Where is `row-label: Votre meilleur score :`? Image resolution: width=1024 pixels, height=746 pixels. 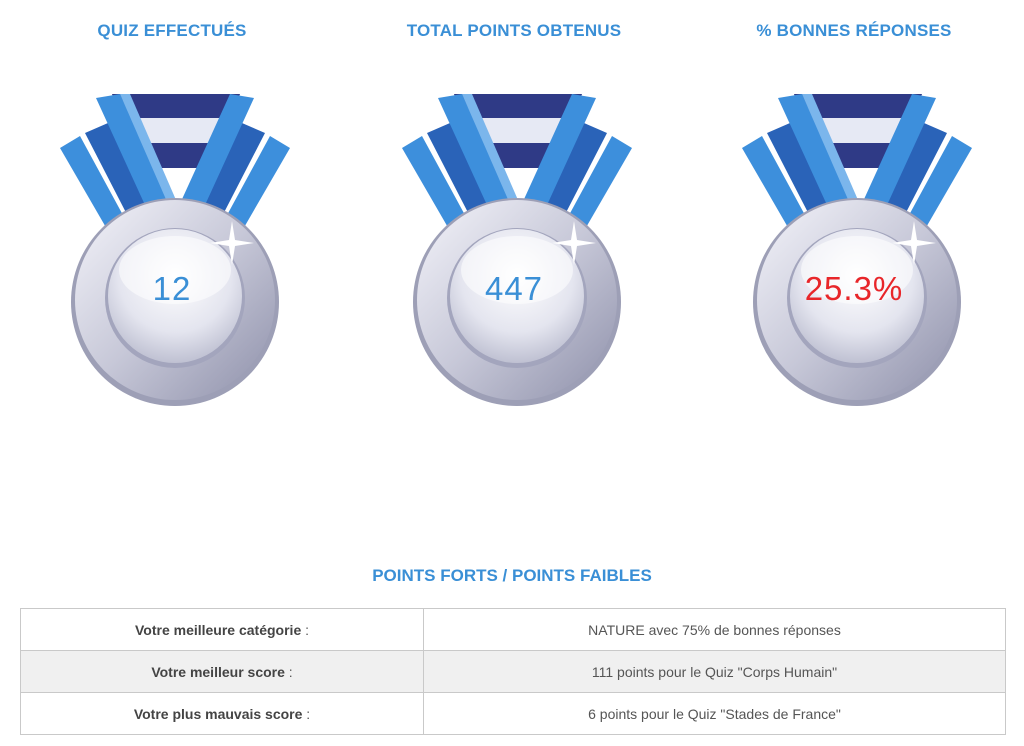
row-label: Votre meilleur score : is located at coordinates (222, 671).